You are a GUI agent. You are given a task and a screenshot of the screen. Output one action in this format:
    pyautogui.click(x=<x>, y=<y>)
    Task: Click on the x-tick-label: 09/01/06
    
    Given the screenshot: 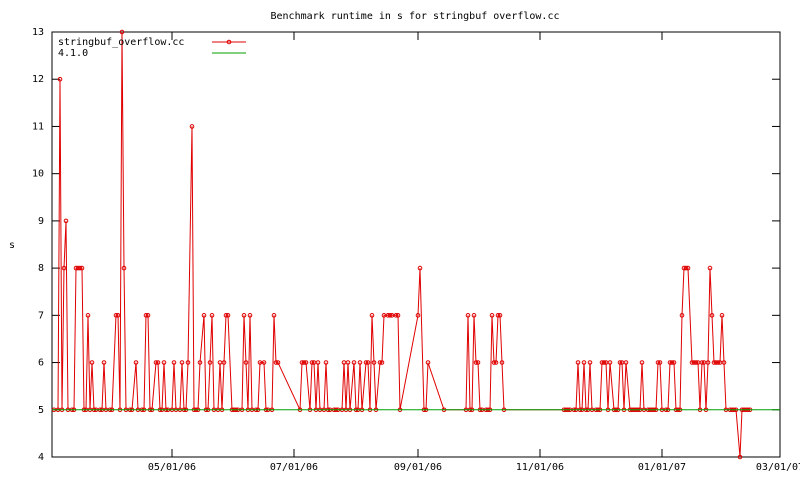 What is the action you would take?
    pyautogui.click(x=418, y=467)
    